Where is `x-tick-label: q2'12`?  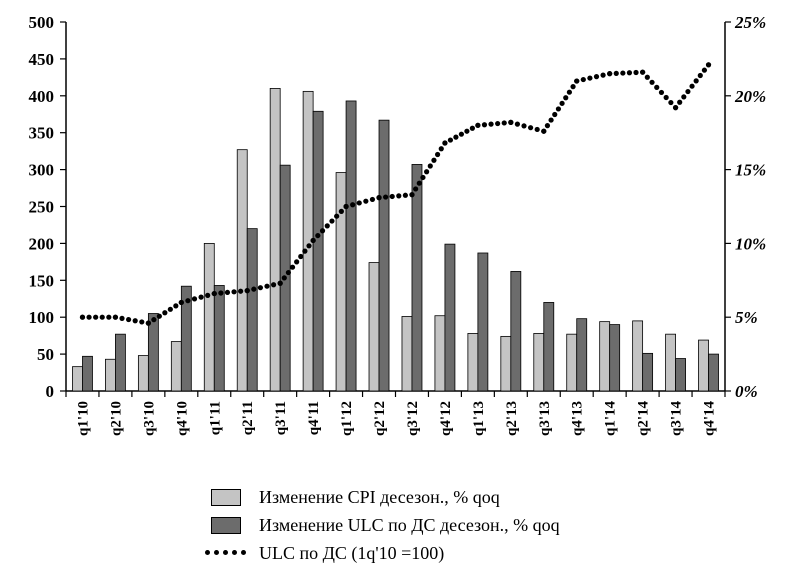
x-tick-label: q2'12 is located at coordinates (380, 418).